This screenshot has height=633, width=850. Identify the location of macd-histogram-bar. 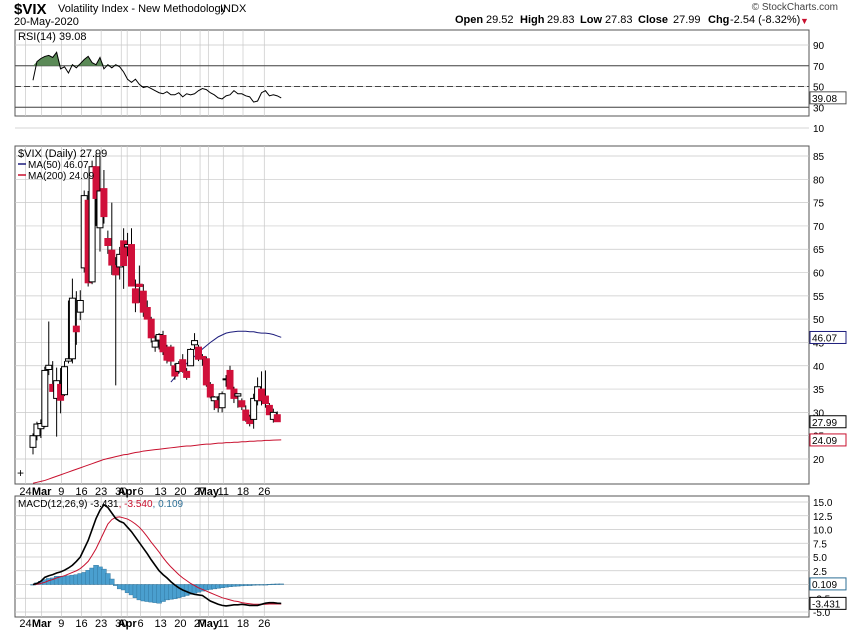
(281, 584).